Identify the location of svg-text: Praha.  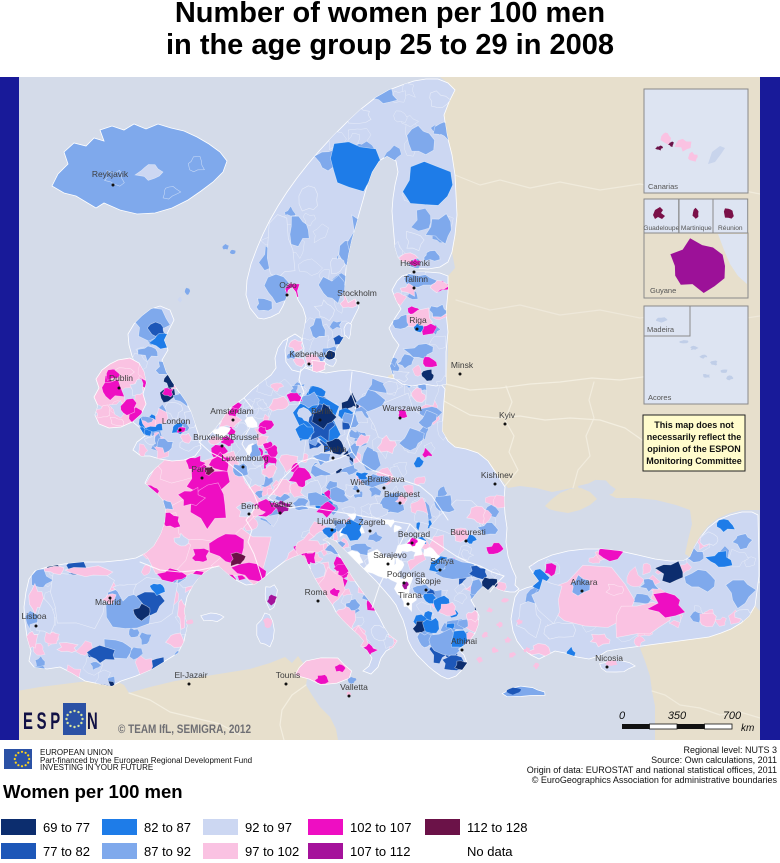
(335, 449).